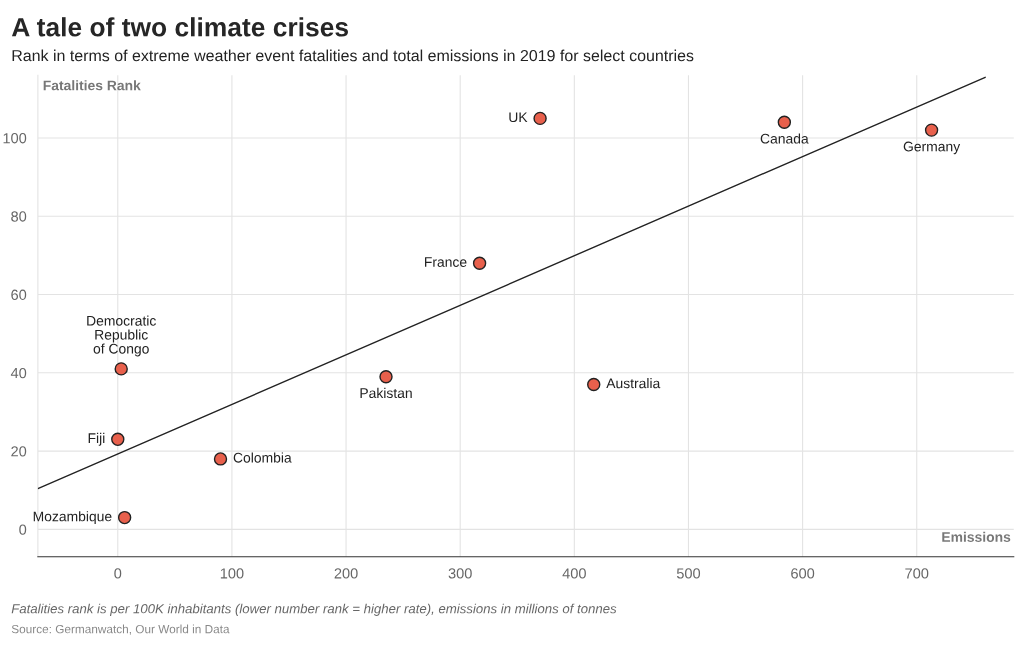  Describe the element at coordinates (232, 573) in the screenshot. I see `x-tick-label: 100` at that location.